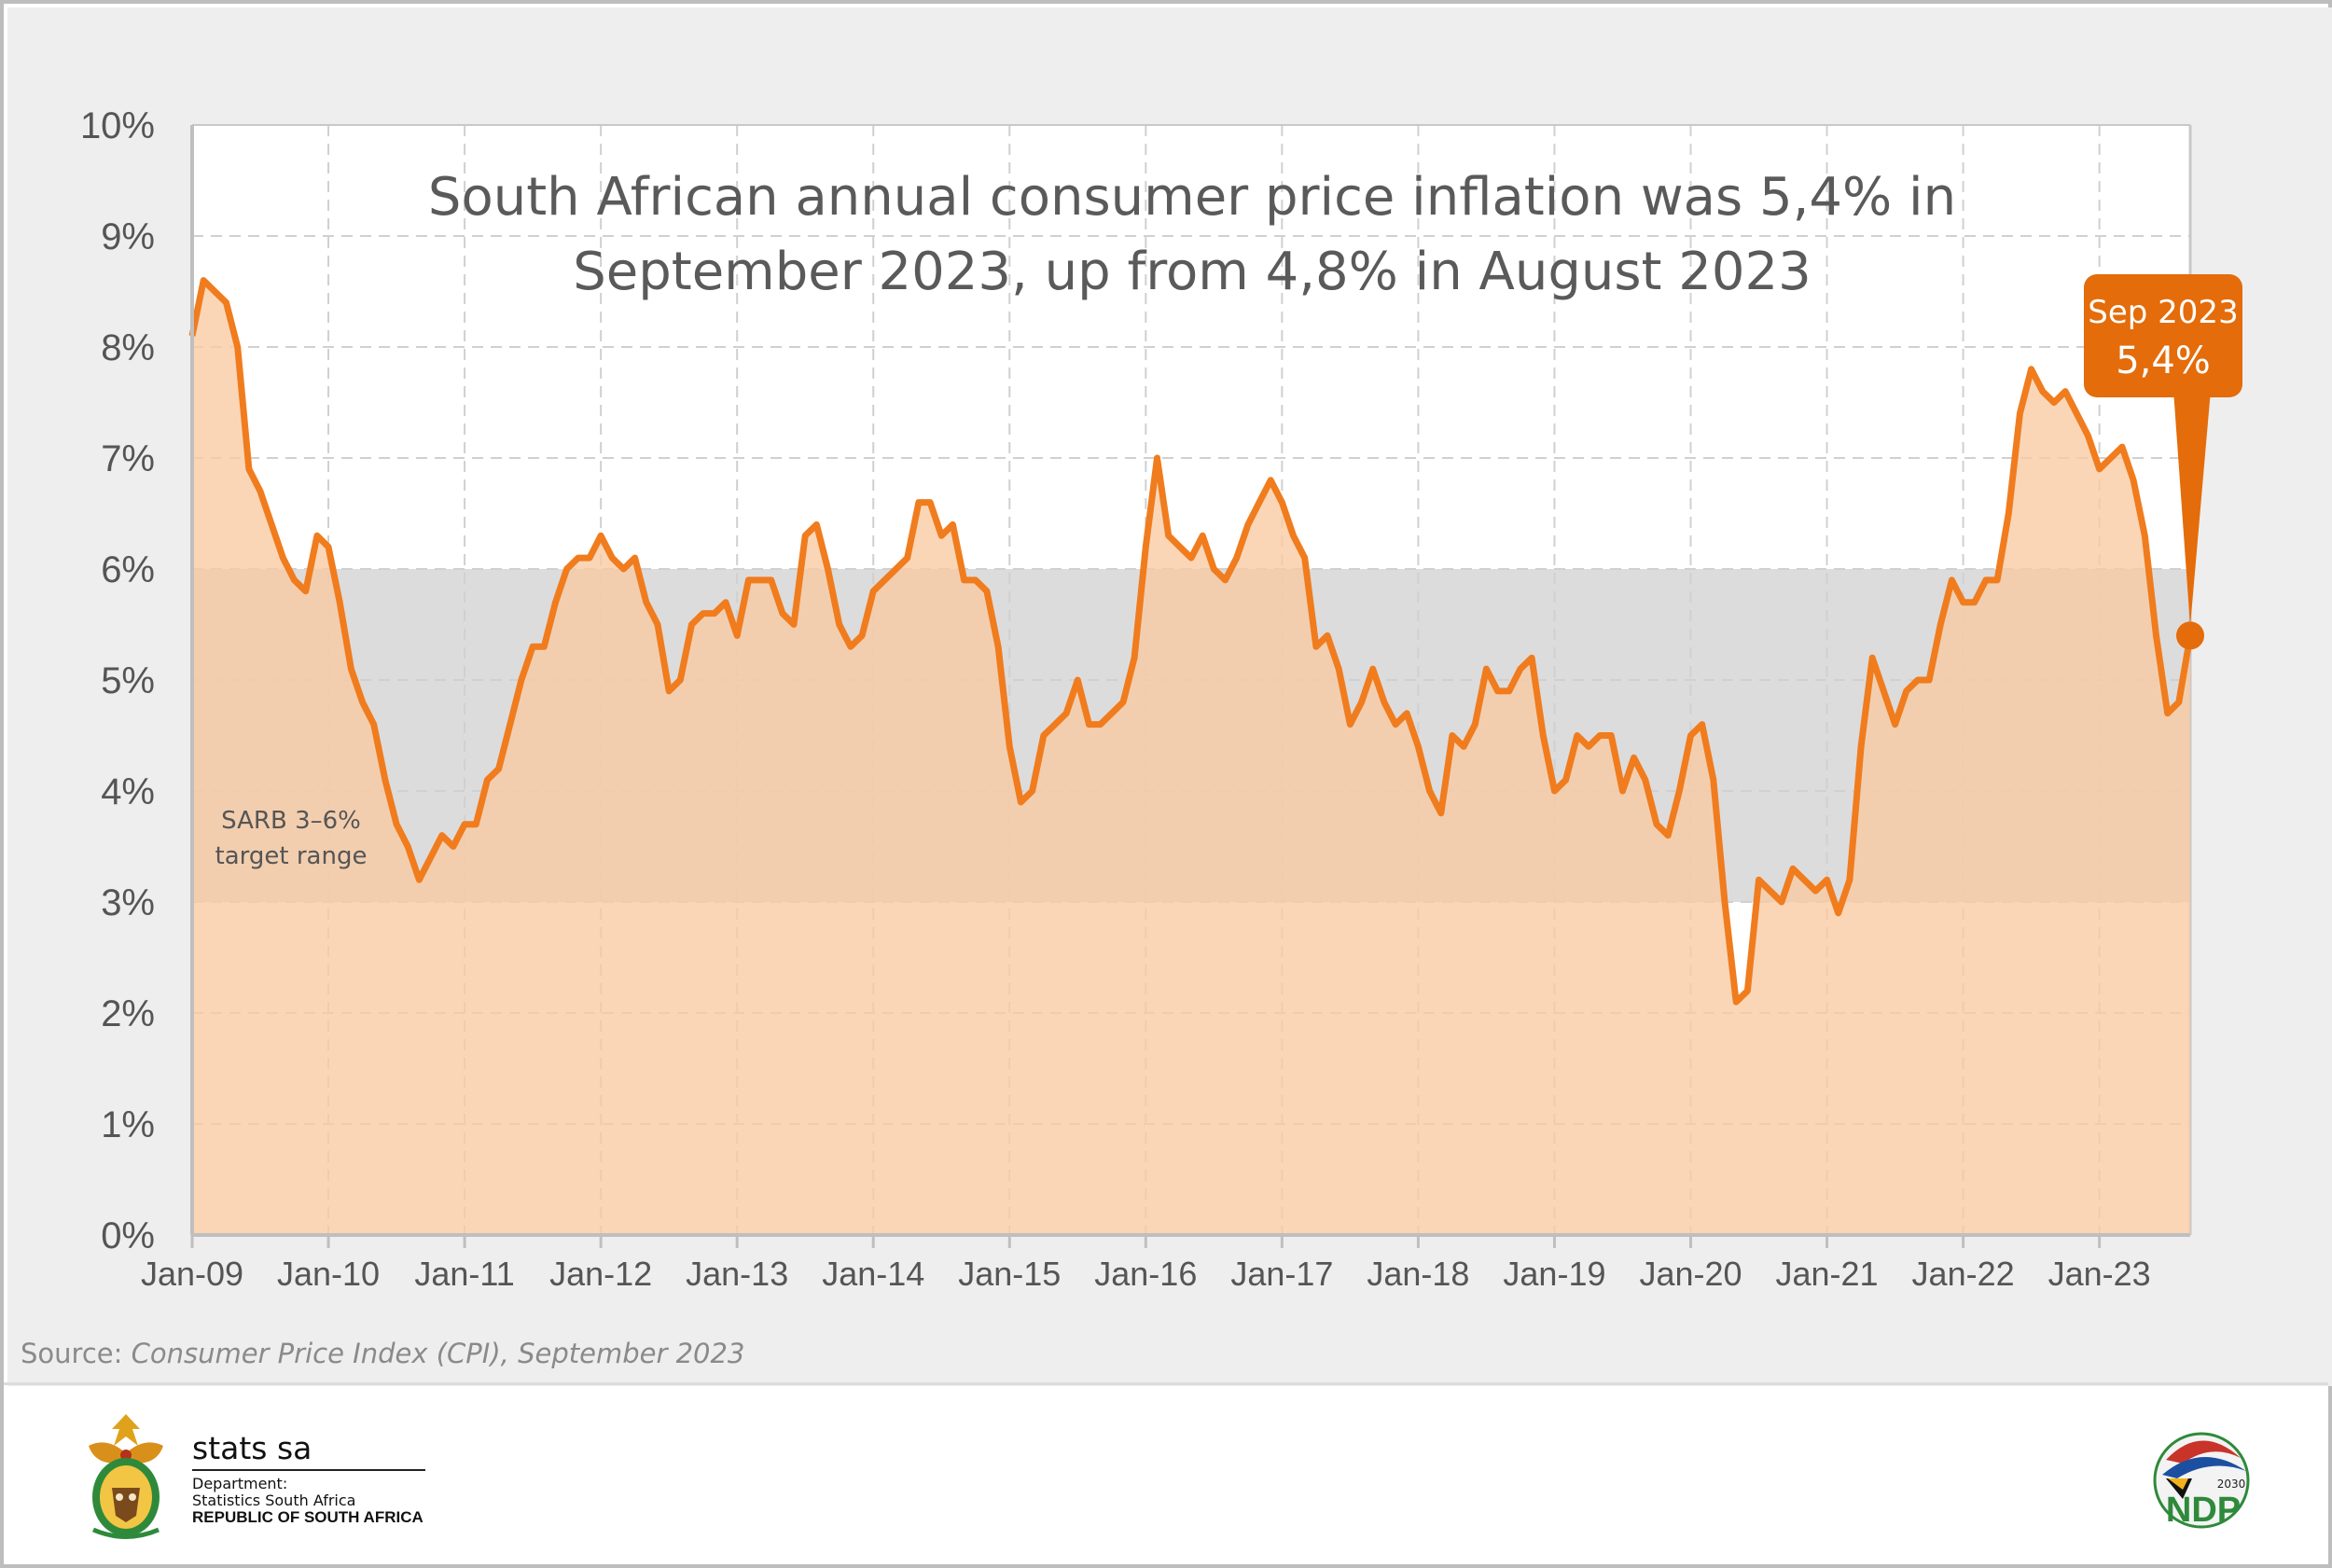 The height and width of the screenshot is (1568, 2332). What do you see at coordinates (2099, 1274) in the screenshot?
I see `x-tick-label: Jan-23` at bounding box center [2099, 1274].